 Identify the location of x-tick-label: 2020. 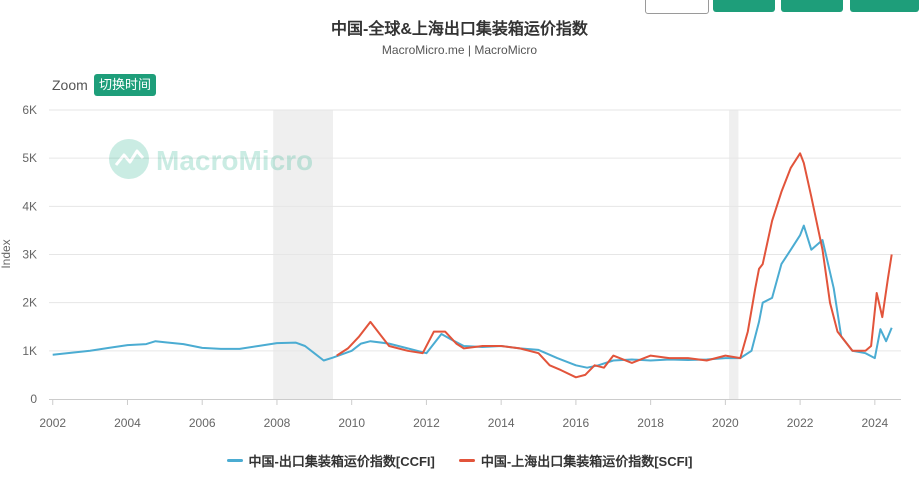
(725, 423).